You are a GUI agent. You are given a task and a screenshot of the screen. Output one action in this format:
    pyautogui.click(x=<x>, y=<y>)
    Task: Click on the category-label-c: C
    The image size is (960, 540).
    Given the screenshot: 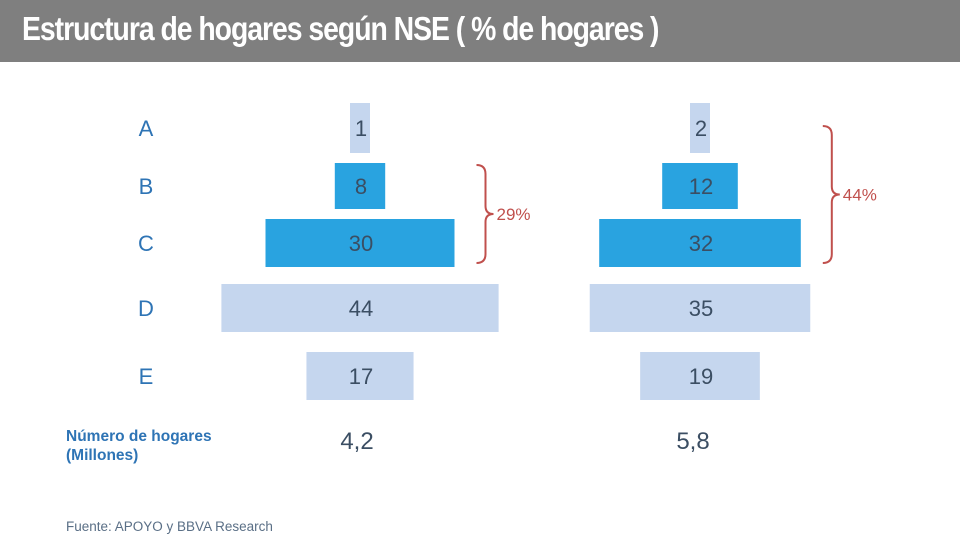 What is the action you would take?
    pyautogui.click(x=146, y=243)
    